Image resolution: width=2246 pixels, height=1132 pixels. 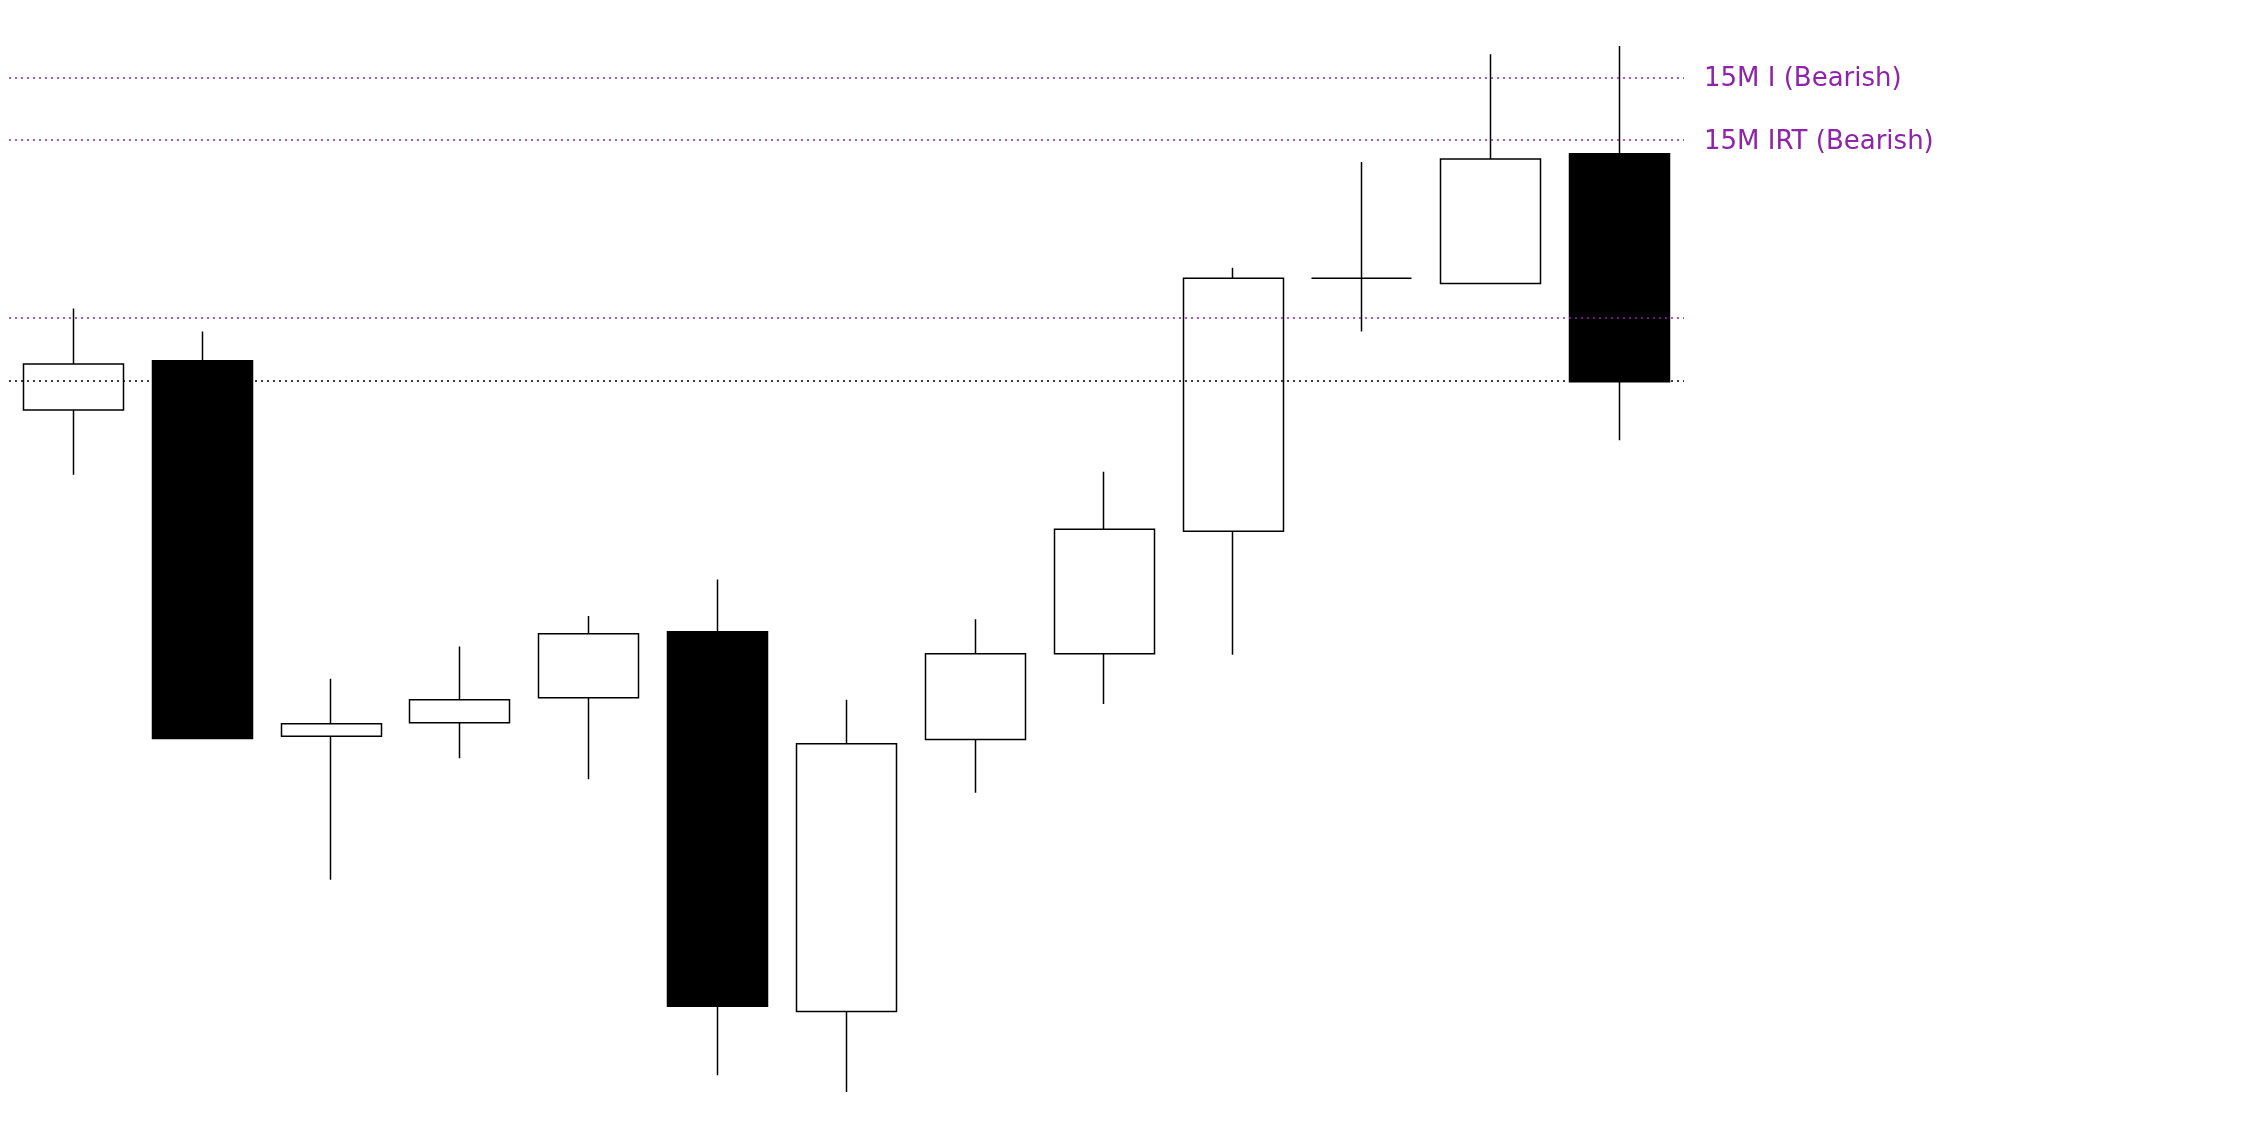 I want to click on ref-line-label: 15M IRT (Bearish), so click(x=1819, y=140).